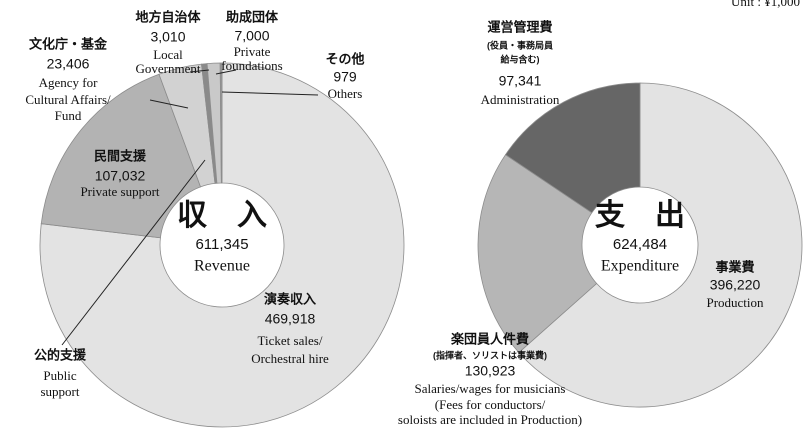  What do you see at coordinates (345, 93) in the screenshot?
I see `slice-description: Others` at bounding box center [345, 93].